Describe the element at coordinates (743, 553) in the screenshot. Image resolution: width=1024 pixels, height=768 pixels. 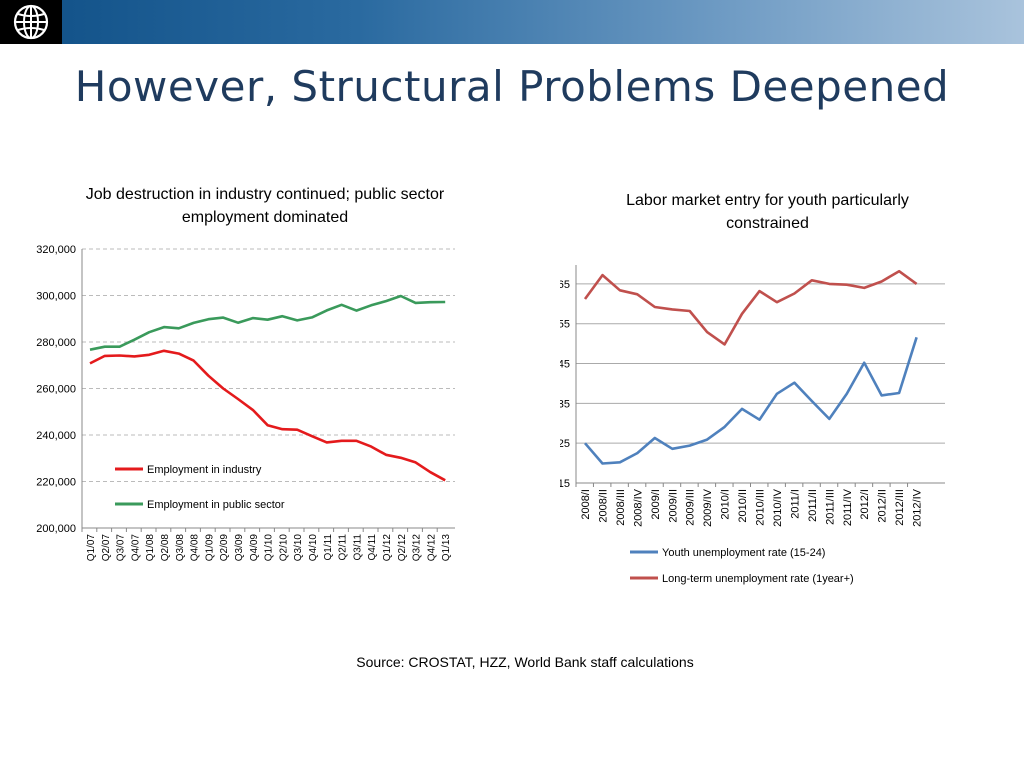
I see `legend-label: Youth unemployment rate (15-24)` at that location.